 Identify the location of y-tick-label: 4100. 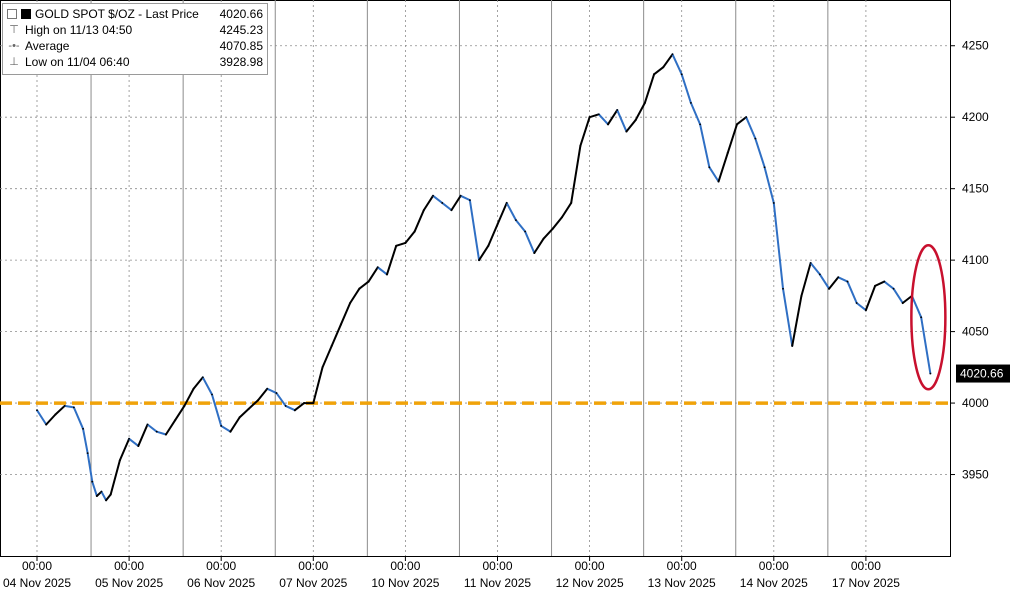
(975, 260).